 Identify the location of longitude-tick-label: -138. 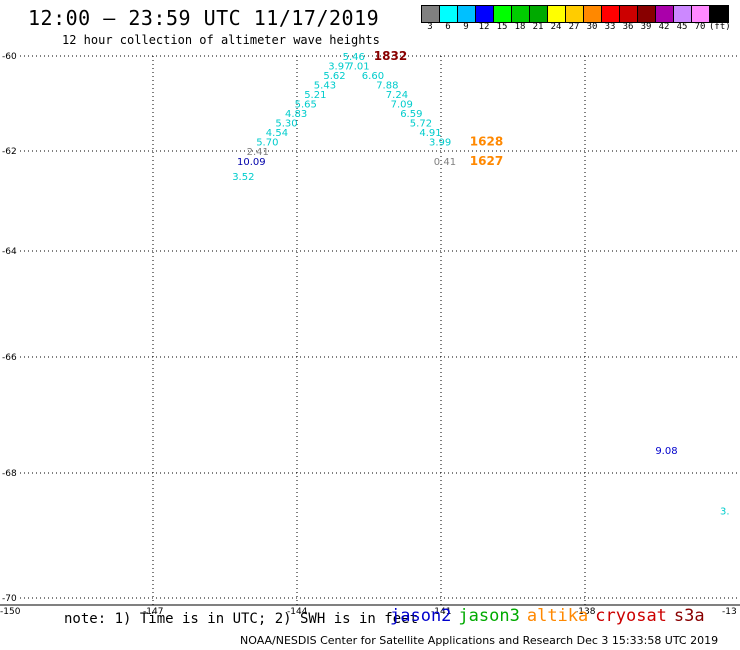
(585, 612).